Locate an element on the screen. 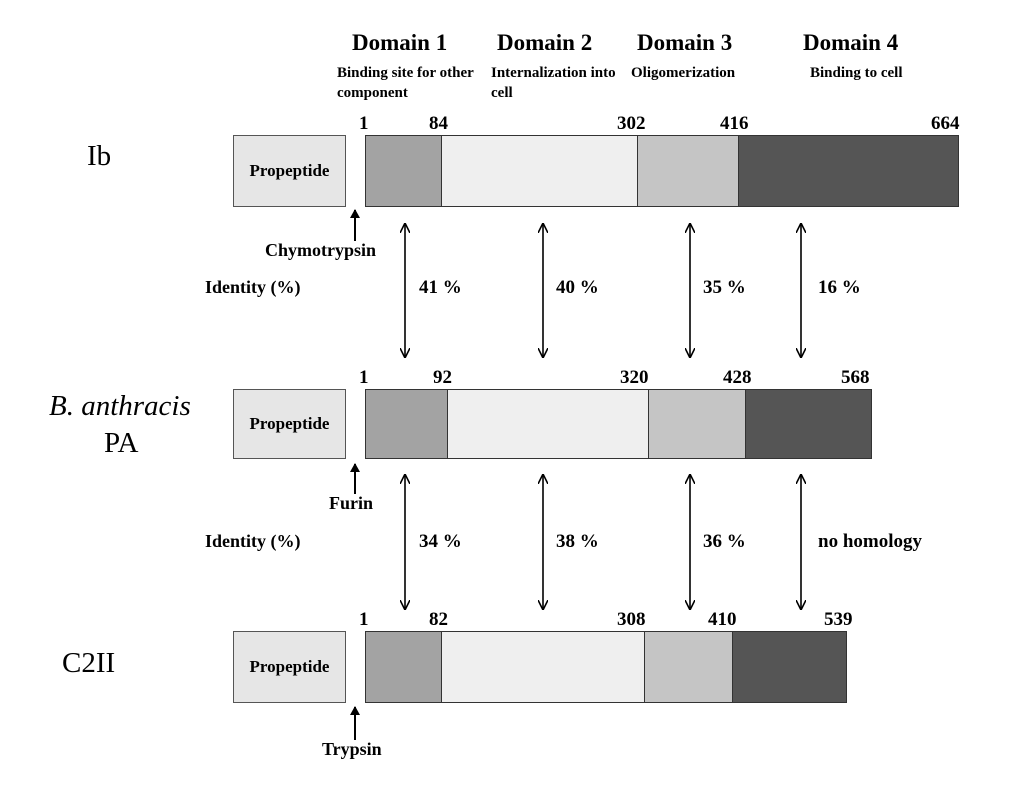 The width and height of the screenshot is (1024, 785). c2ii-boundary-410: 410 is located at coordinates (722, 619).